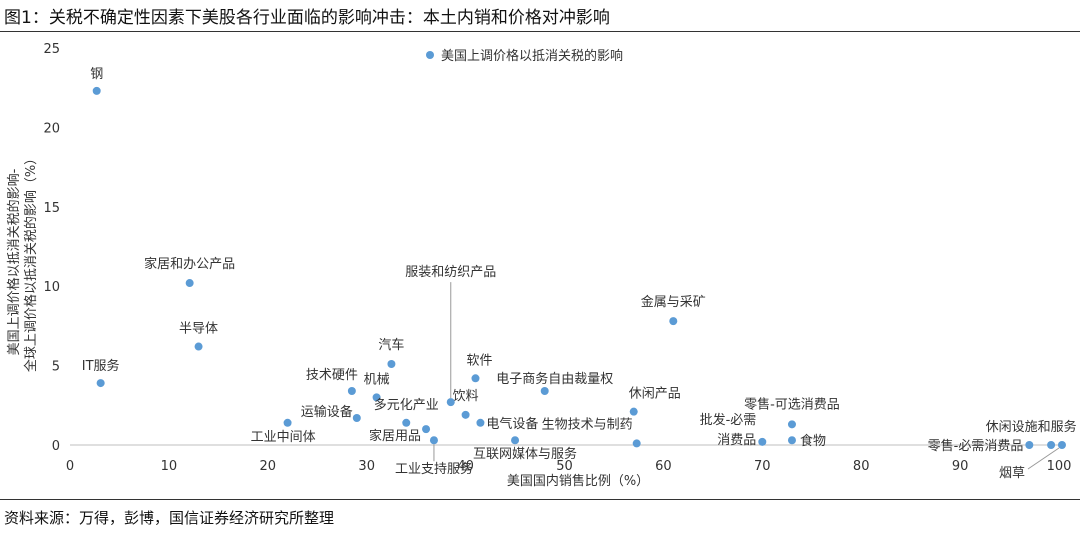 This screenshot has width=1080, height=535. Describe the element at coordinates (587, 424) in the screenshot. I see `data-label: 生物技术与制药` at that location.